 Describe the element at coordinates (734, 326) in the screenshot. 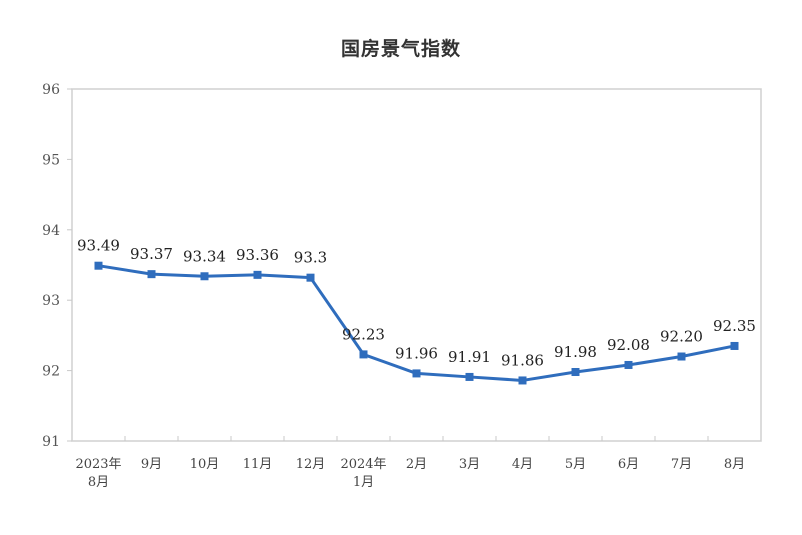

I see `data-label: 92.35` at that location.